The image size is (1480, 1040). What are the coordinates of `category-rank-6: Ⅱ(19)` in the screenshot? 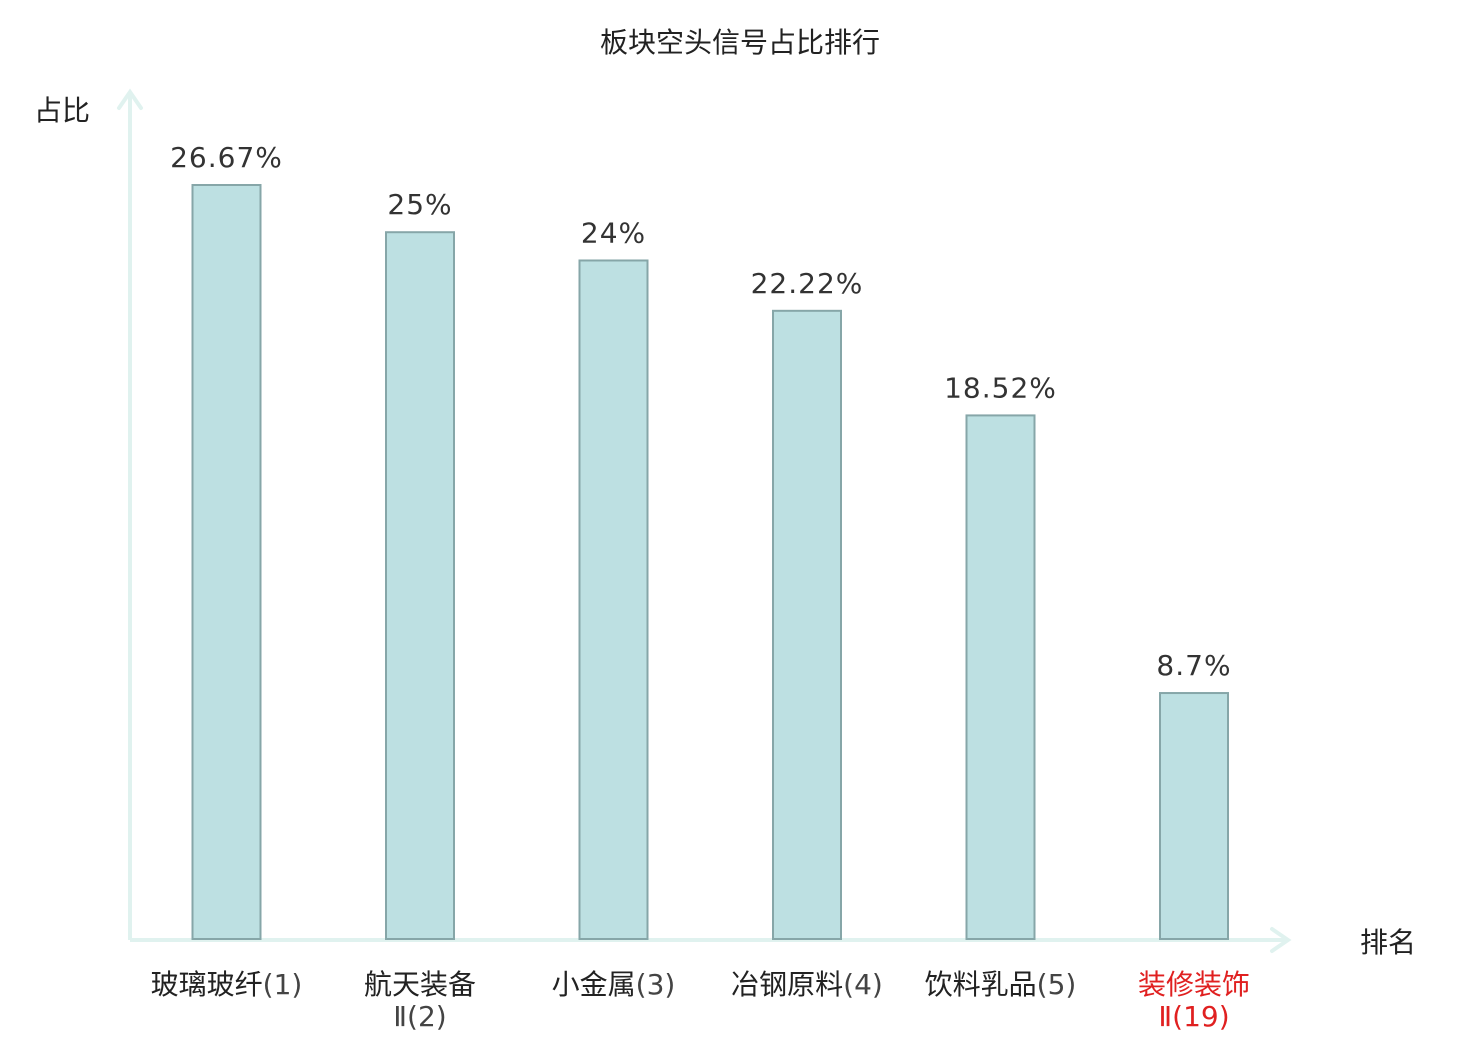 It's located at (1193, 1016).